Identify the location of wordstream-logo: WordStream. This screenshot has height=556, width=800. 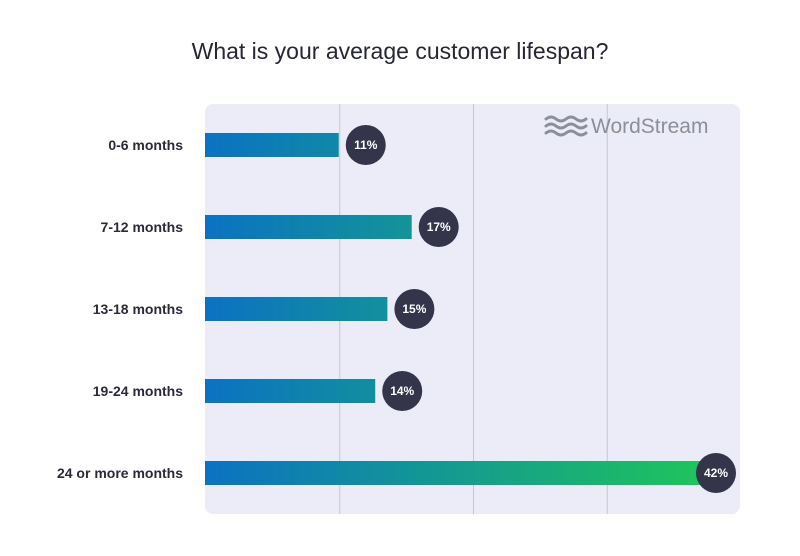
(626, 126).